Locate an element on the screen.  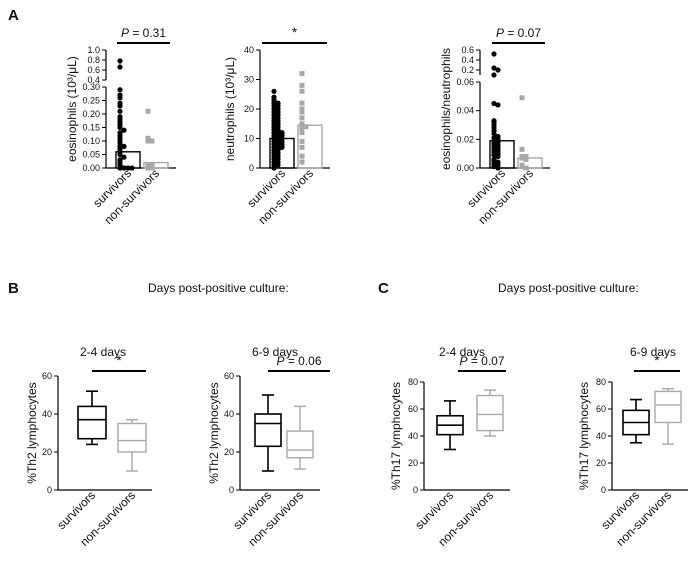
significance-b2: P = 0.06 is located at coordinates (299, 363).